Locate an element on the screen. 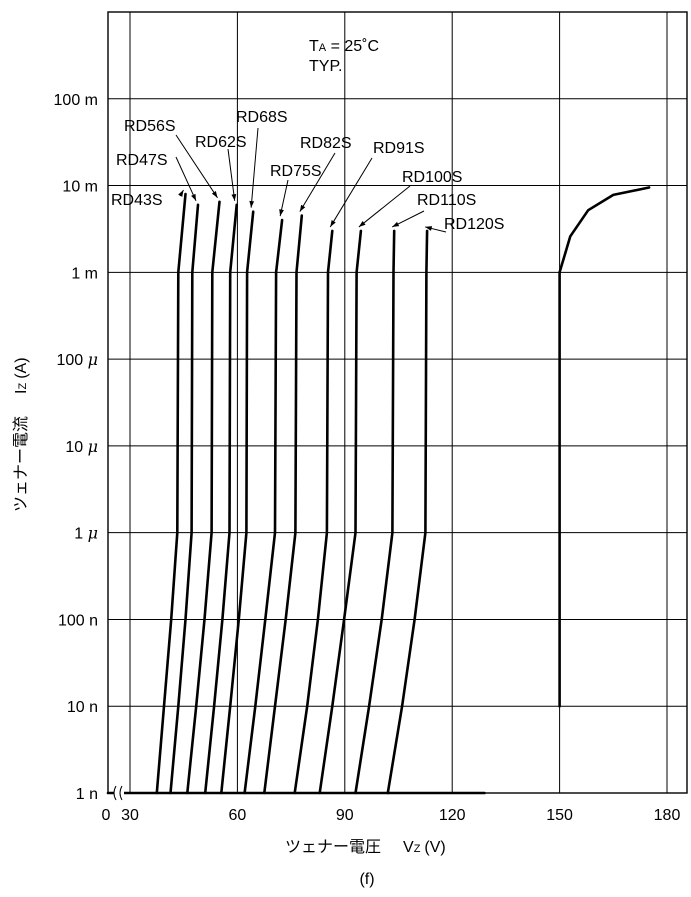 The height and width of the screenshot is (897, 691). series-curve-rd91s is located at coordinates (313, 512).